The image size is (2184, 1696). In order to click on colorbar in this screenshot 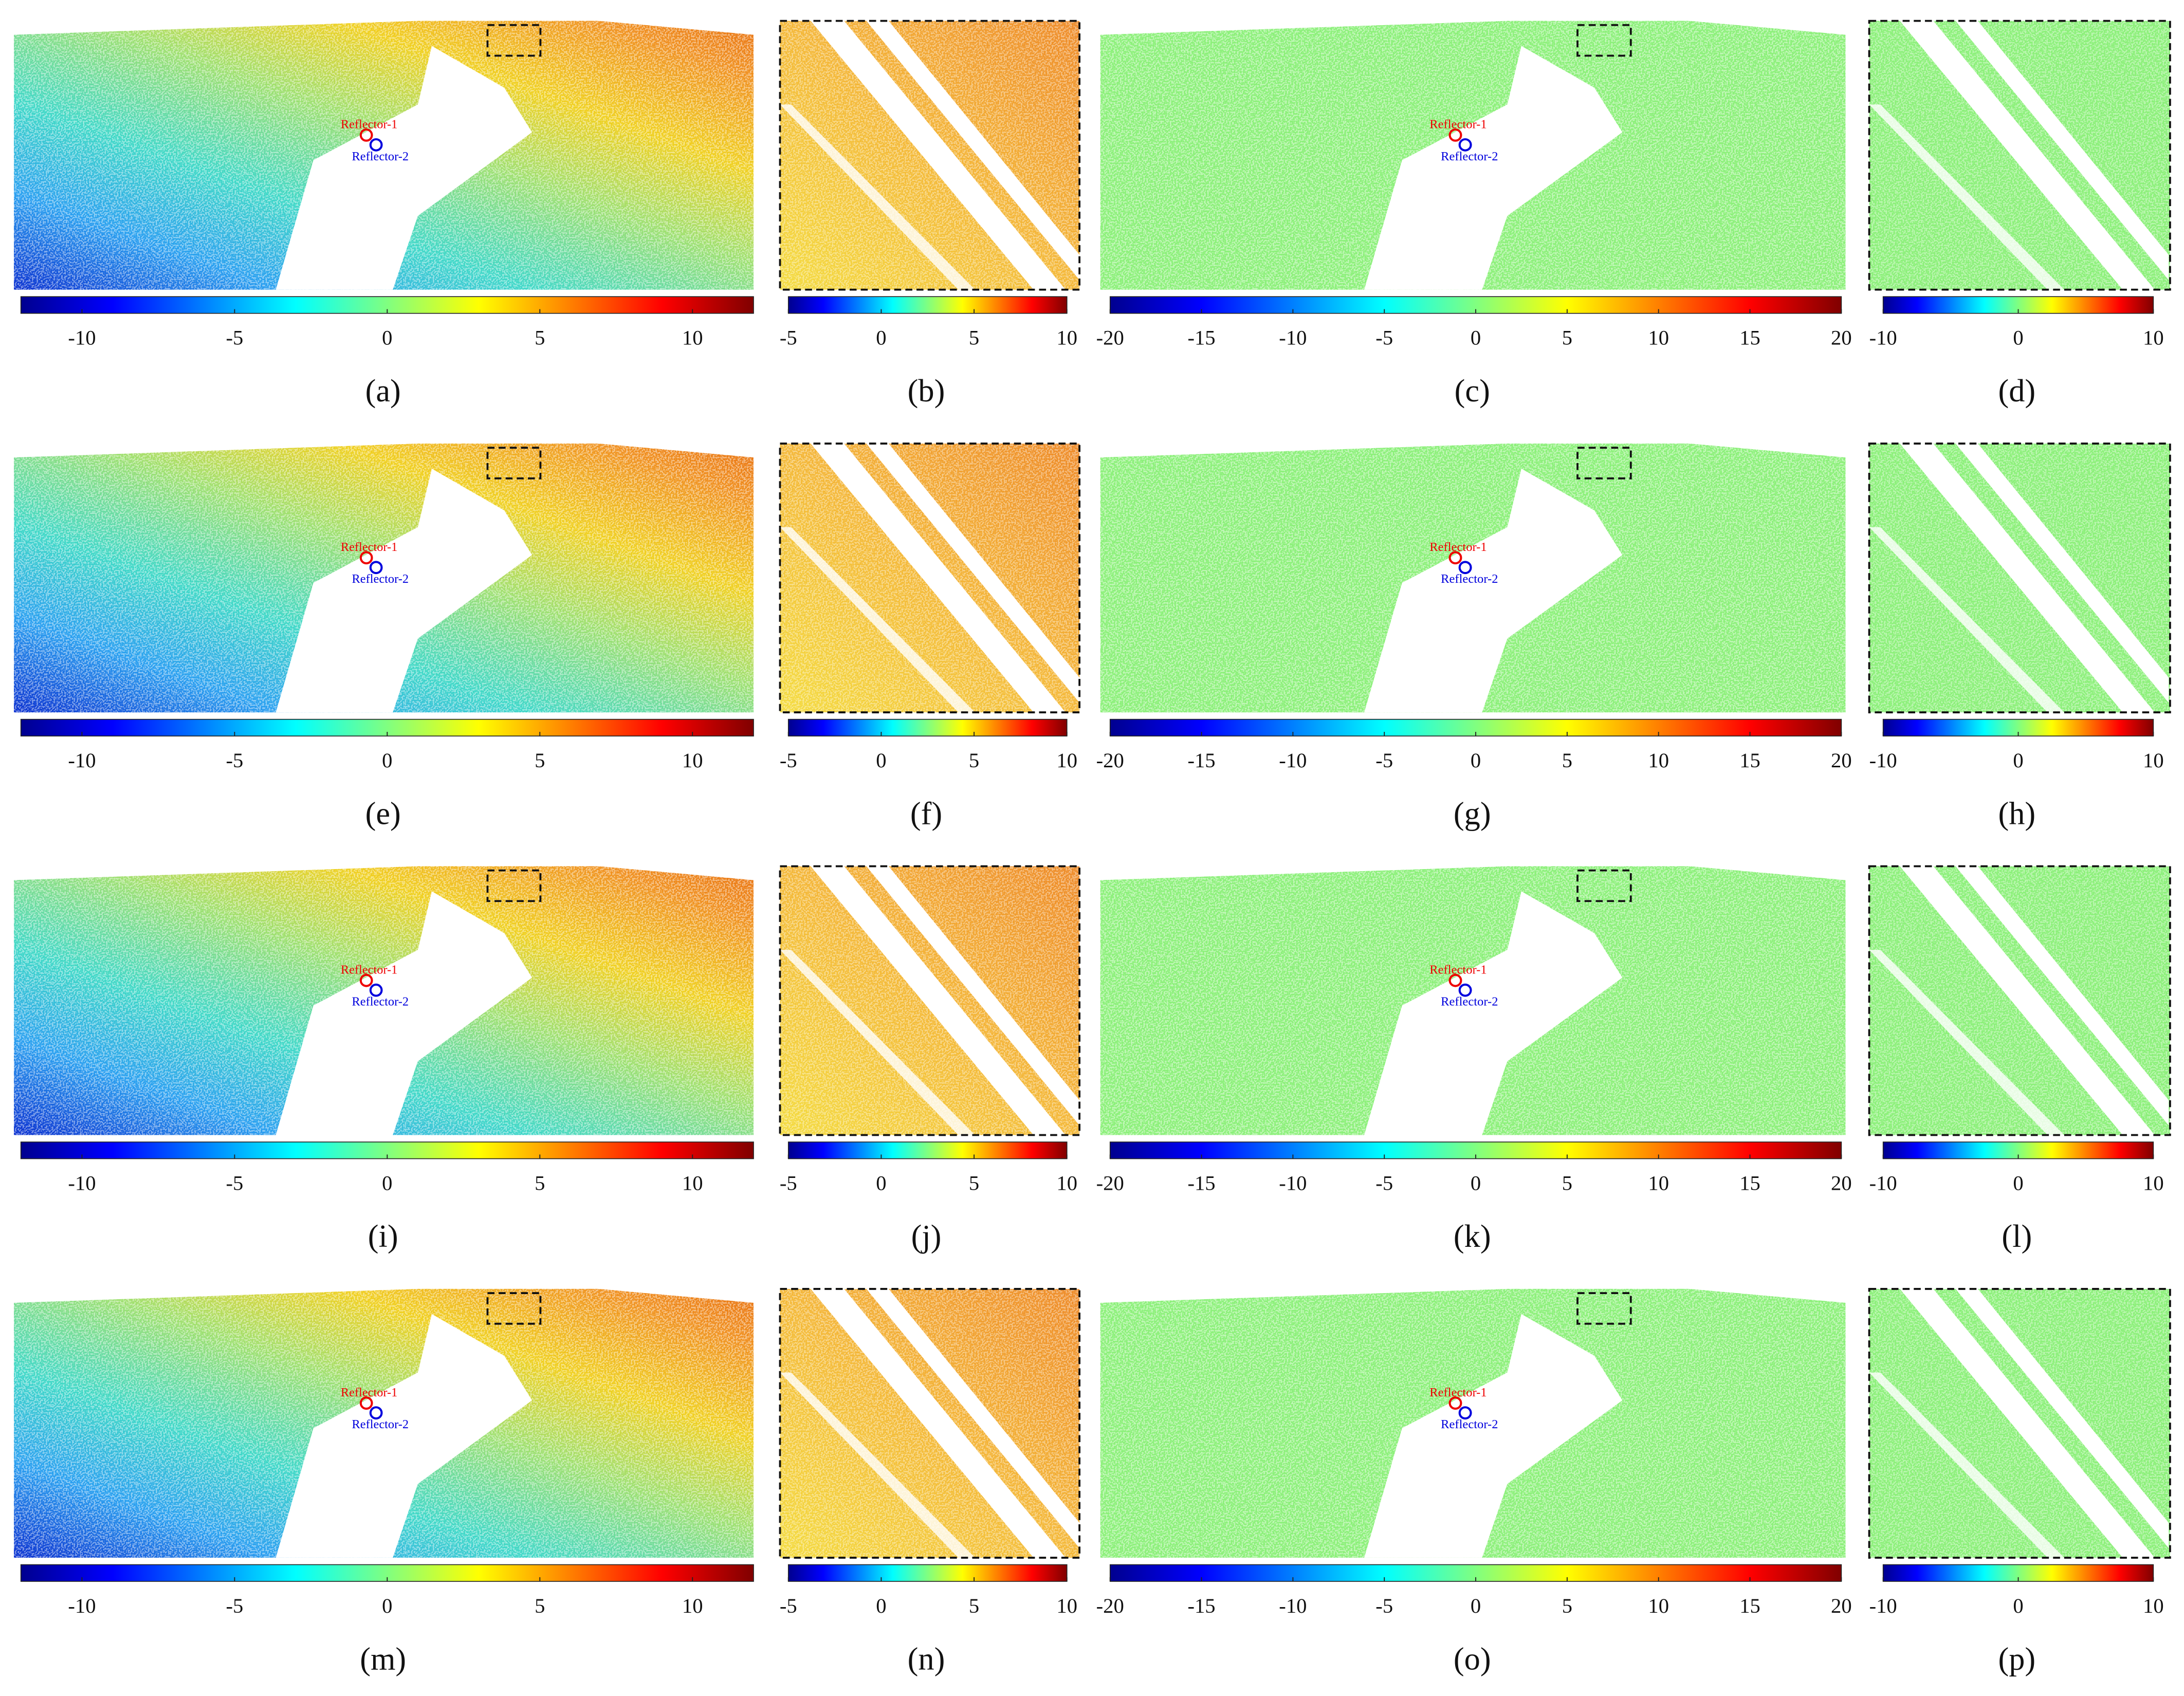, I will do `click(927, 305)`.